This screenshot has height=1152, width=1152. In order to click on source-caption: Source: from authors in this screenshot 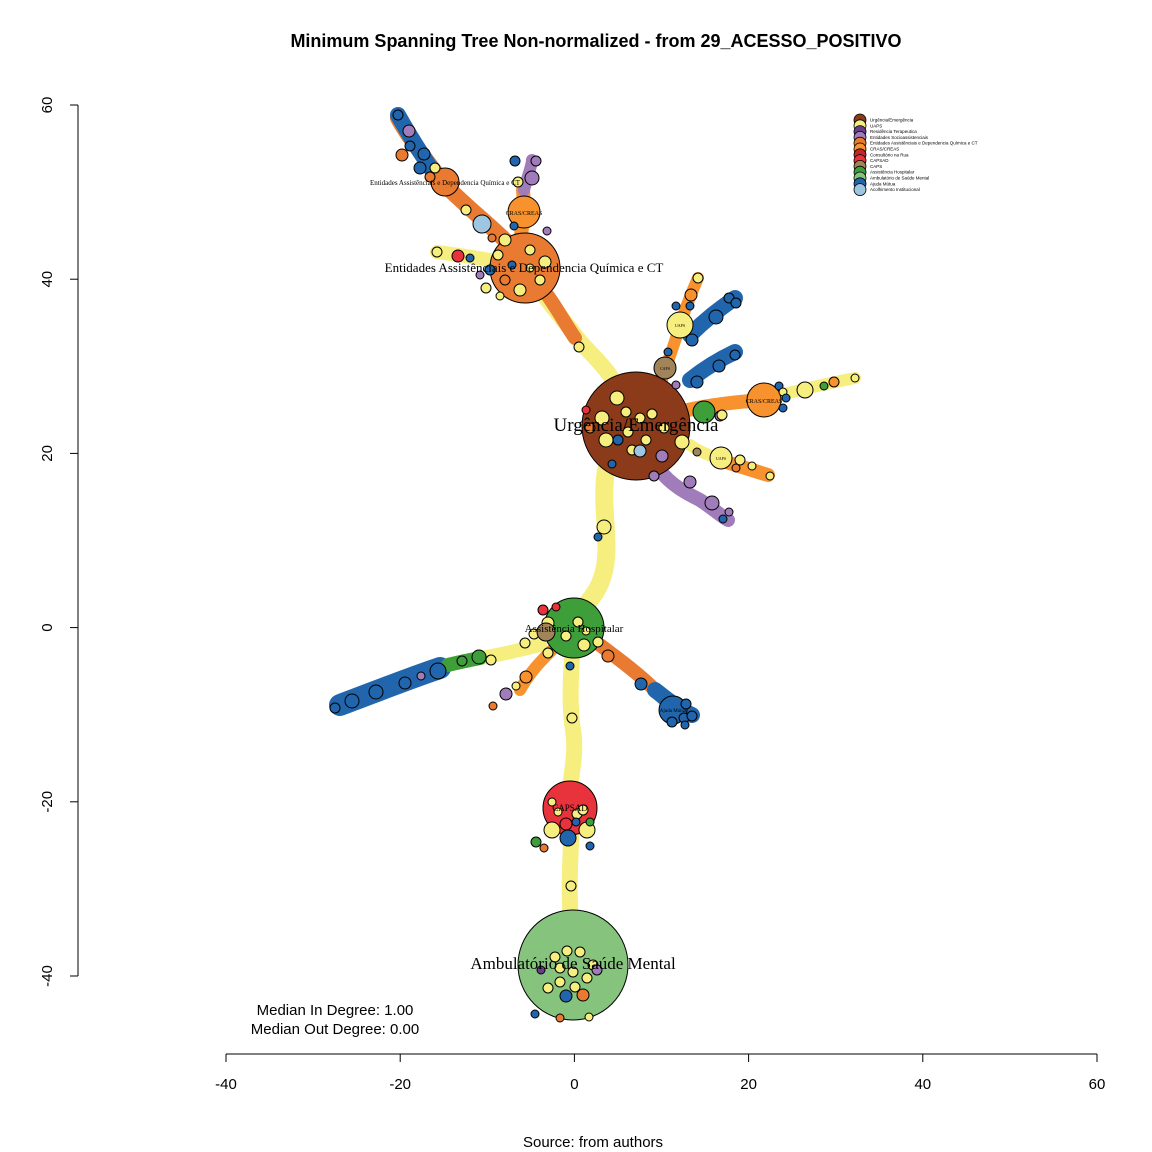, I will do `click(593, 1142)`.